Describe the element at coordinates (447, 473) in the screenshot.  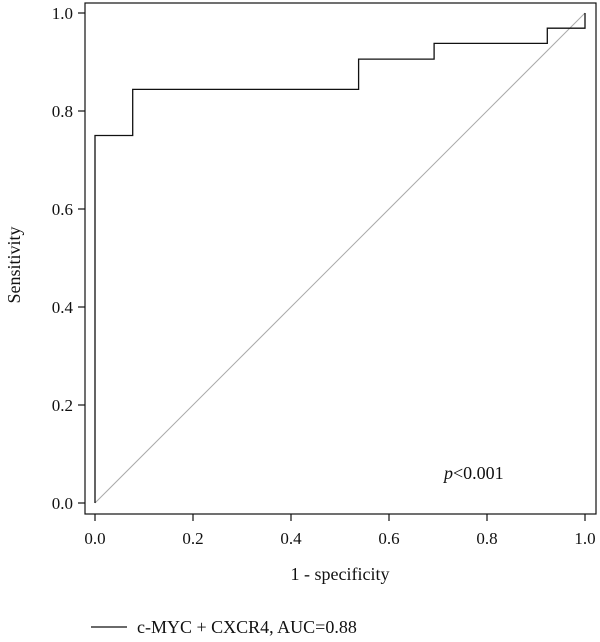
I see `p-value-symbol: p` at that location.